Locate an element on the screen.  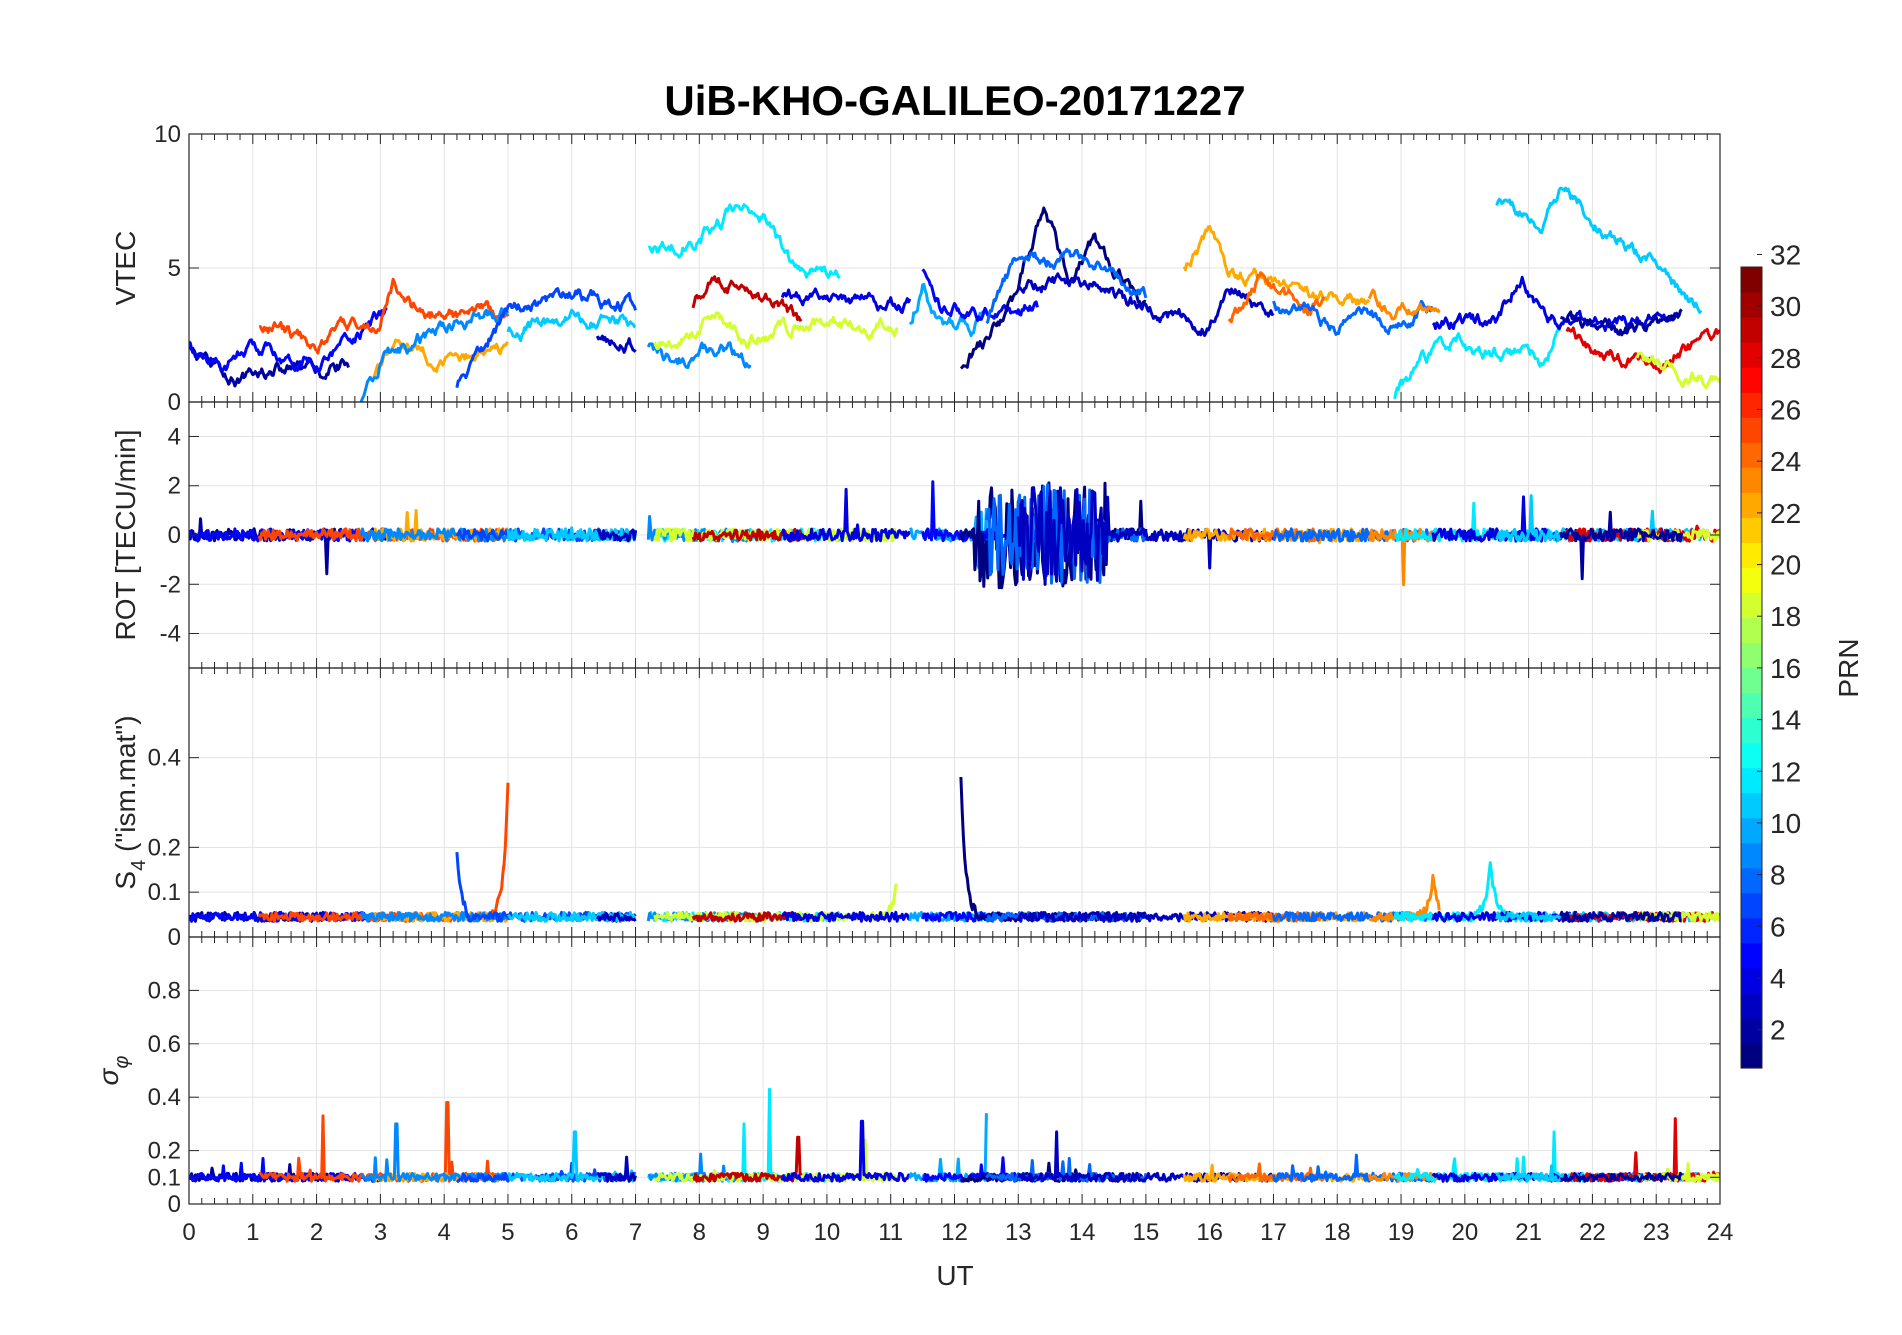
chart-title: UiB-KHO-GALILEO-20171227 is located at coordinates (954, 100).